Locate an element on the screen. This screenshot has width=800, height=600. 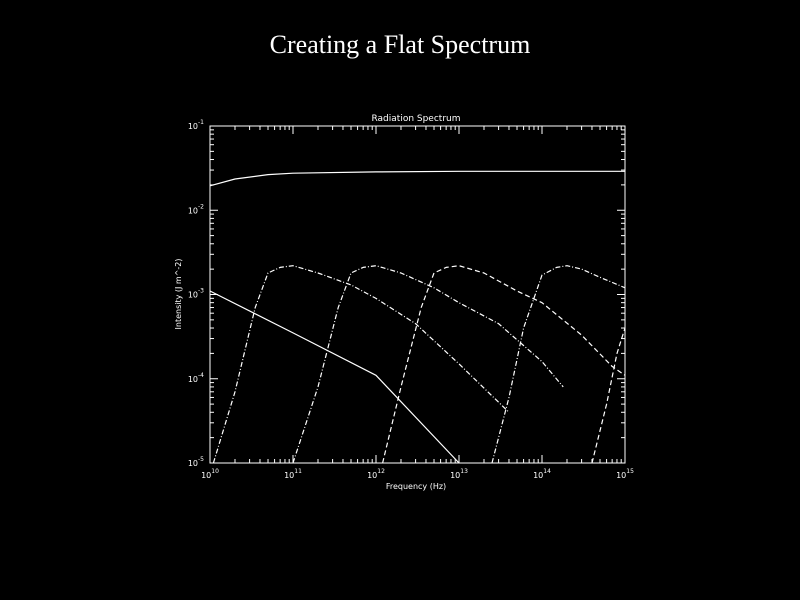
x-tick-label: 1011 is located at coordinates (293, 474).